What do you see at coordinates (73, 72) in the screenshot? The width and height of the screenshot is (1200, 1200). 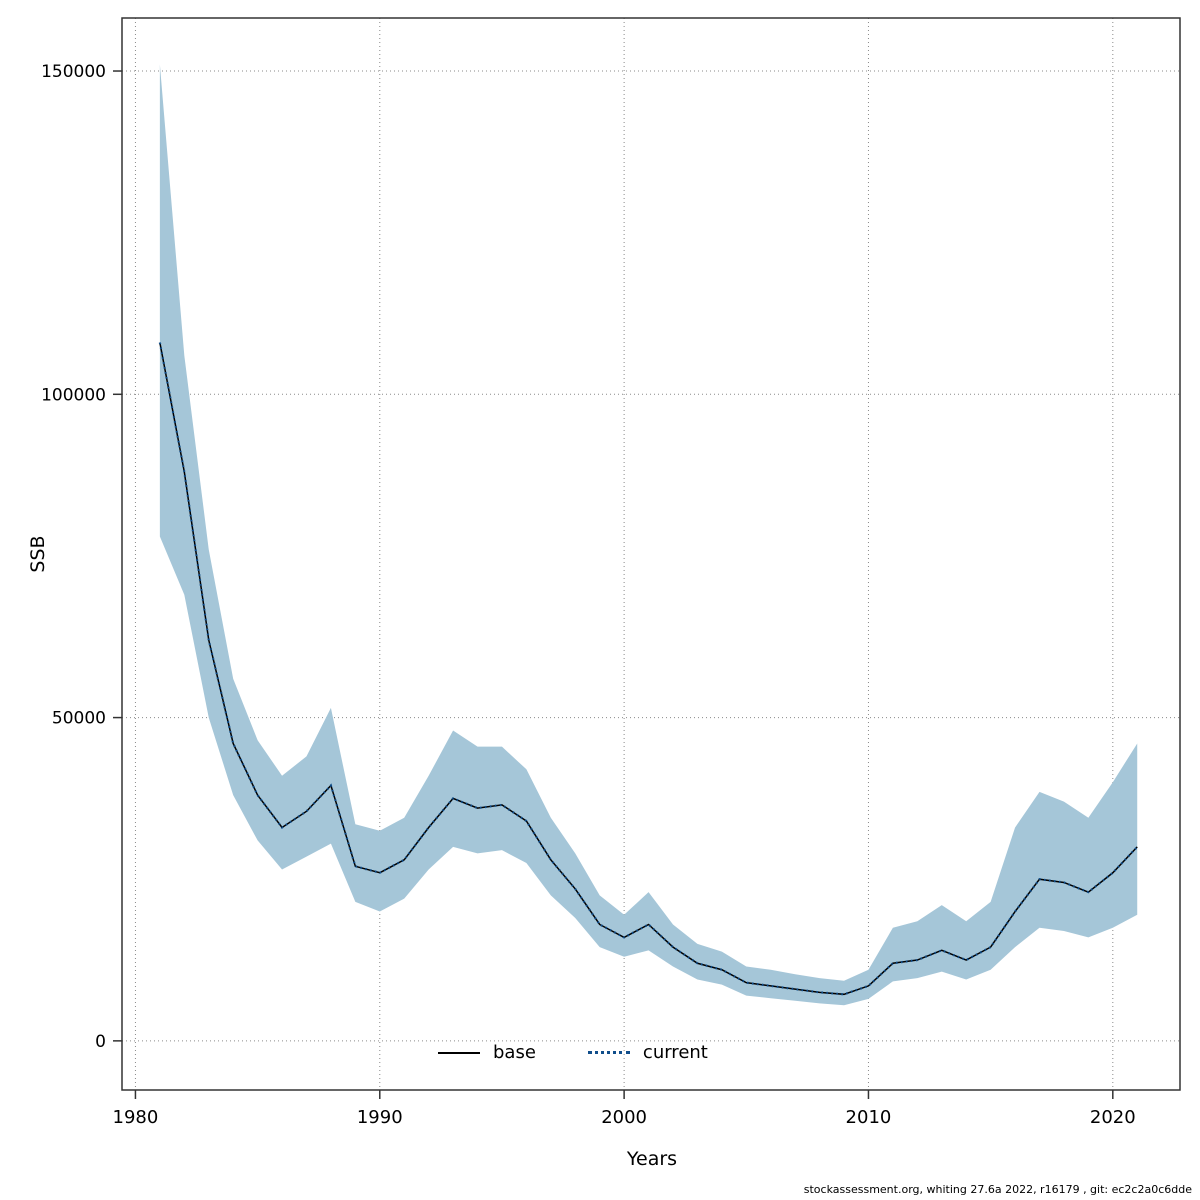 I see `y-tick-label: 150000` at bounding box center [73, 72].